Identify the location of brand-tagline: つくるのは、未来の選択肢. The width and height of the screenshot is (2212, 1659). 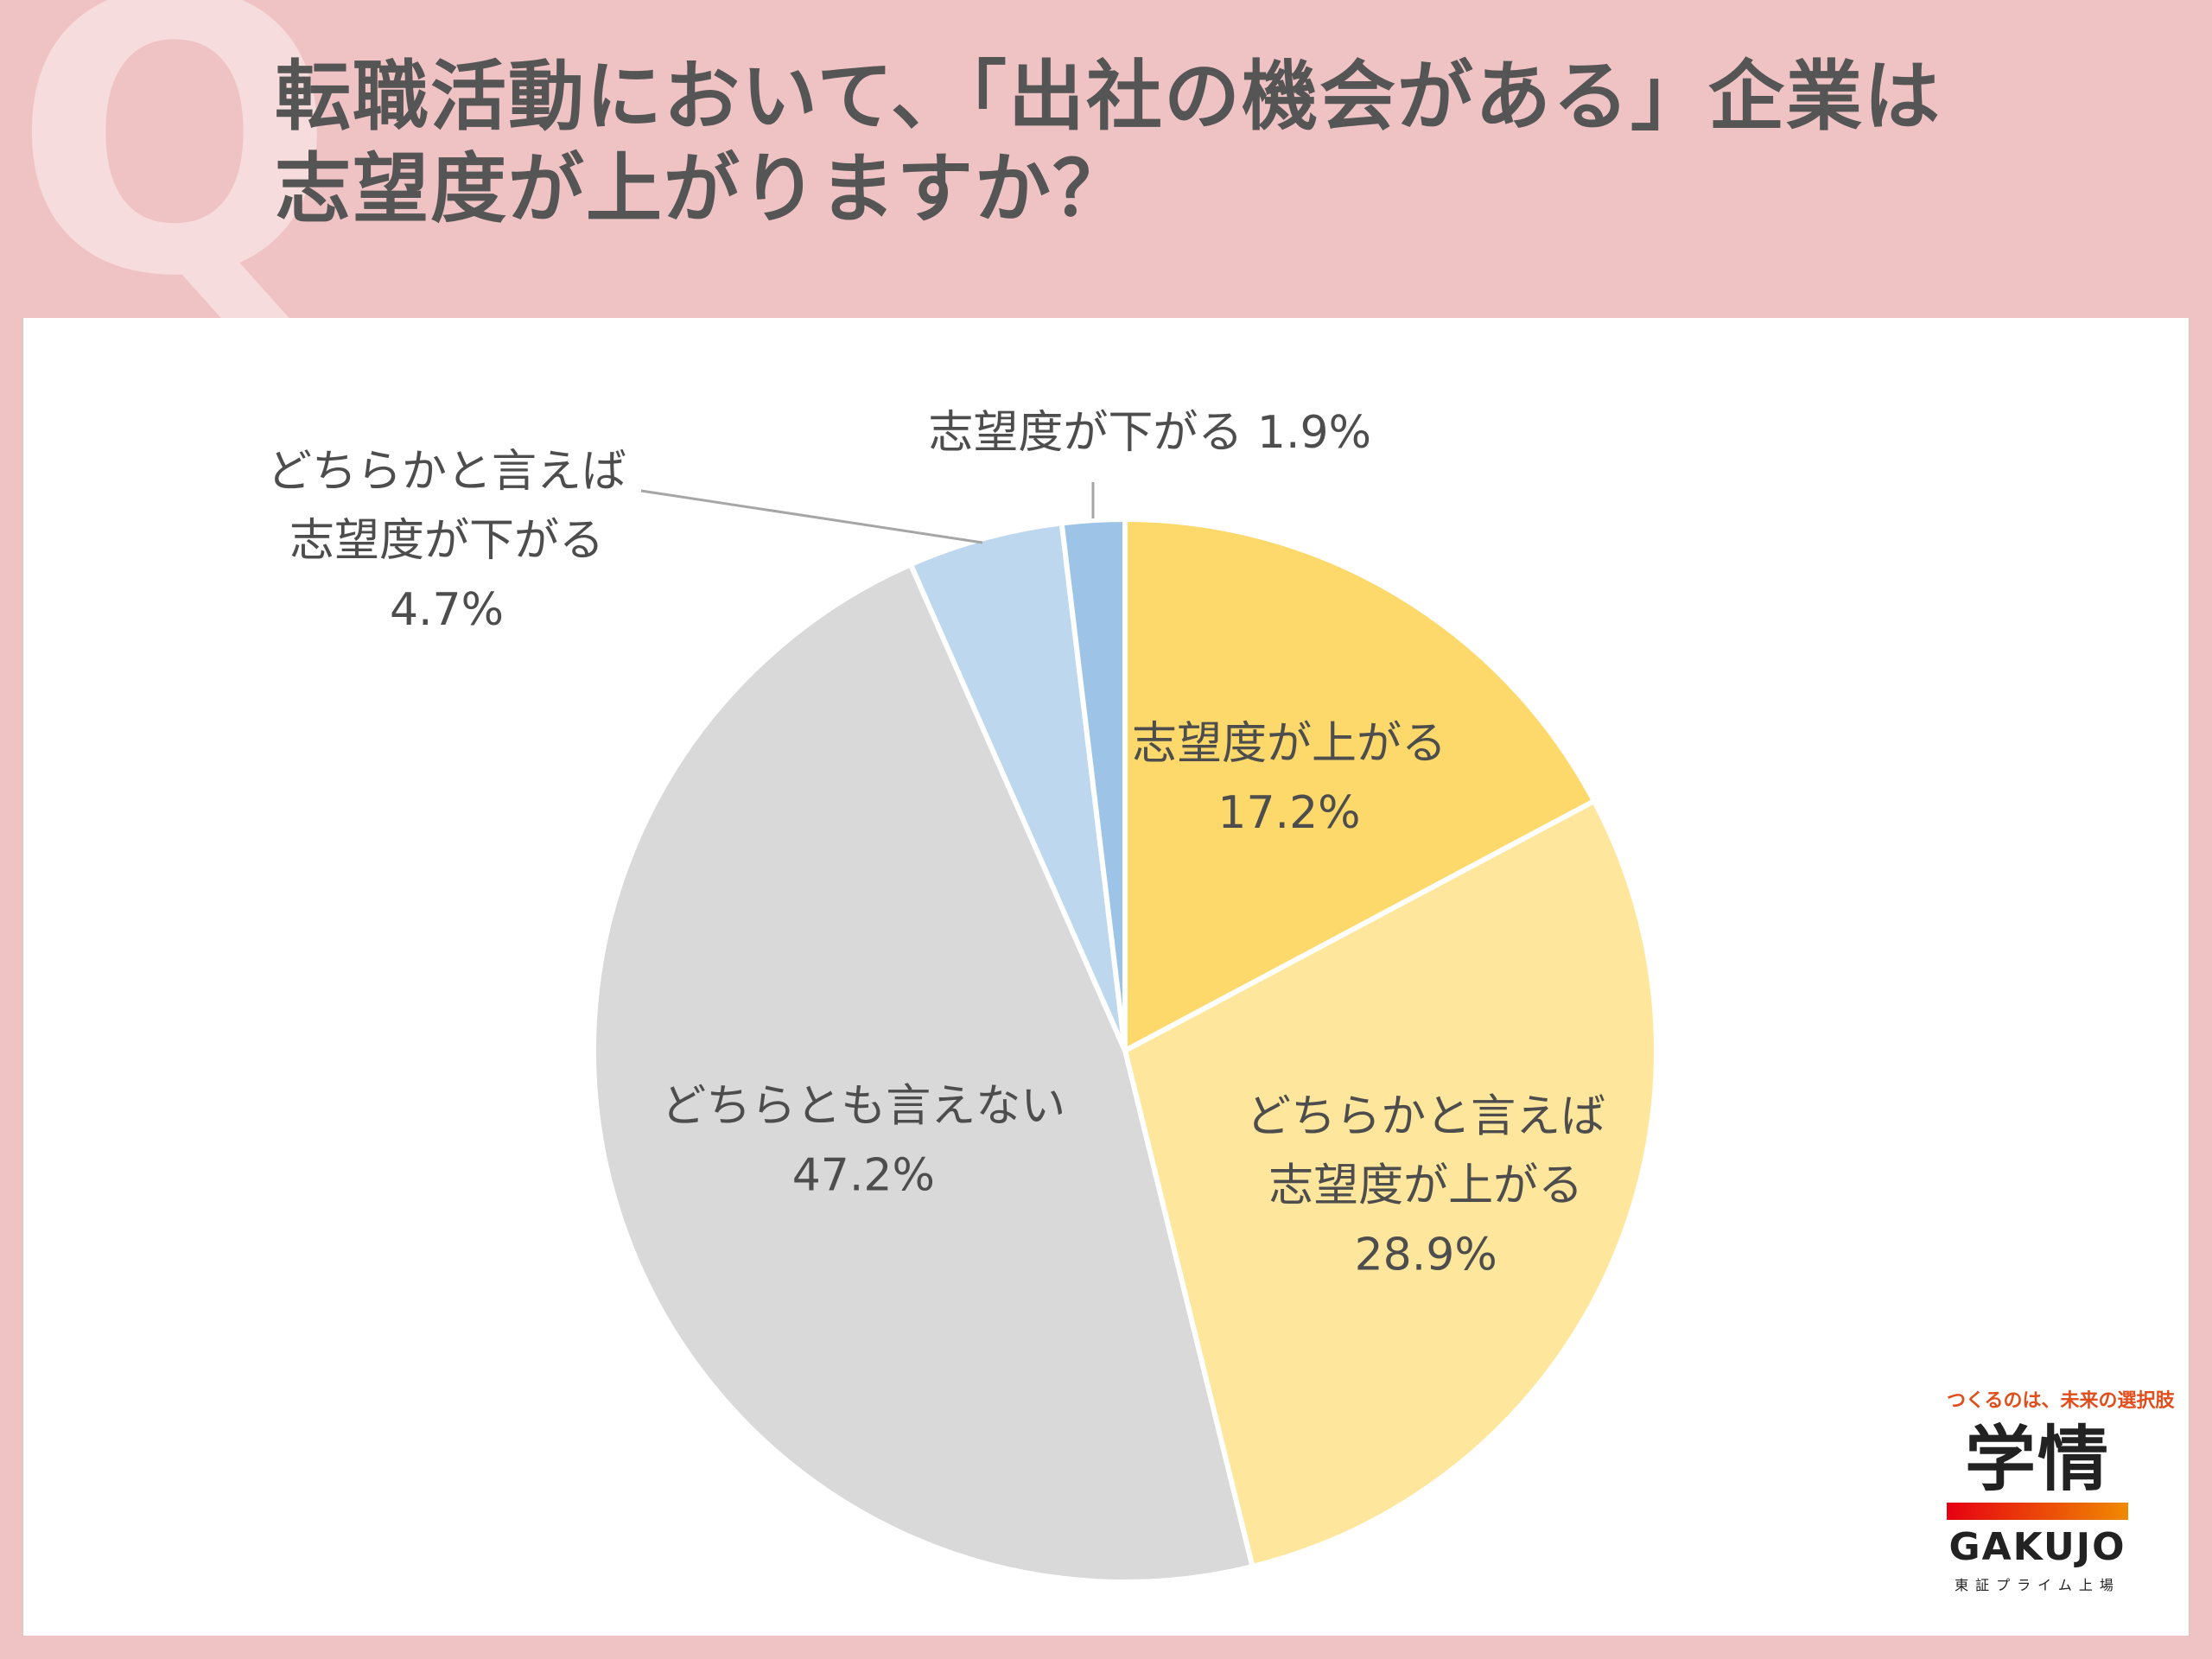
(2061, 1401).